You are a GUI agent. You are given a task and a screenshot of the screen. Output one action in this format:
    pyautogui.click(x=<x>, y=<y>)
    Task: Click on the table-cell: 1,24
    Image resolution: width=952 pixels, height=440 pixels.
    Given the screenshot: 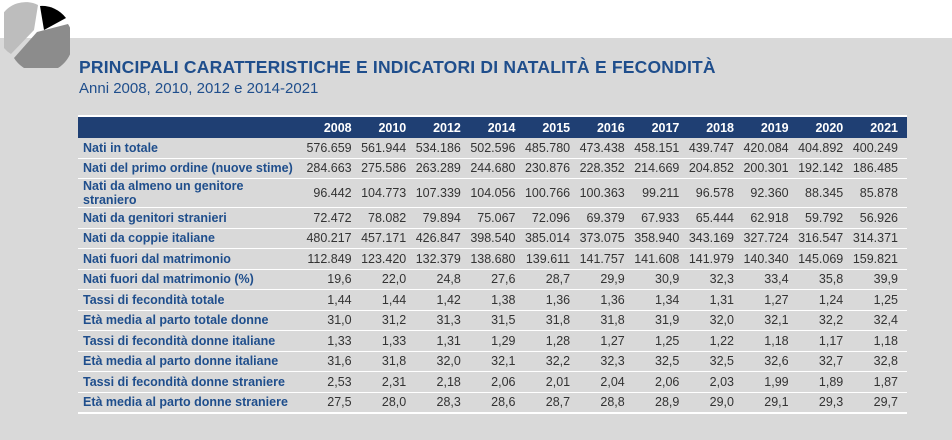 What is the action you would take?
    pyautogui.click(x=825, y=300)
    